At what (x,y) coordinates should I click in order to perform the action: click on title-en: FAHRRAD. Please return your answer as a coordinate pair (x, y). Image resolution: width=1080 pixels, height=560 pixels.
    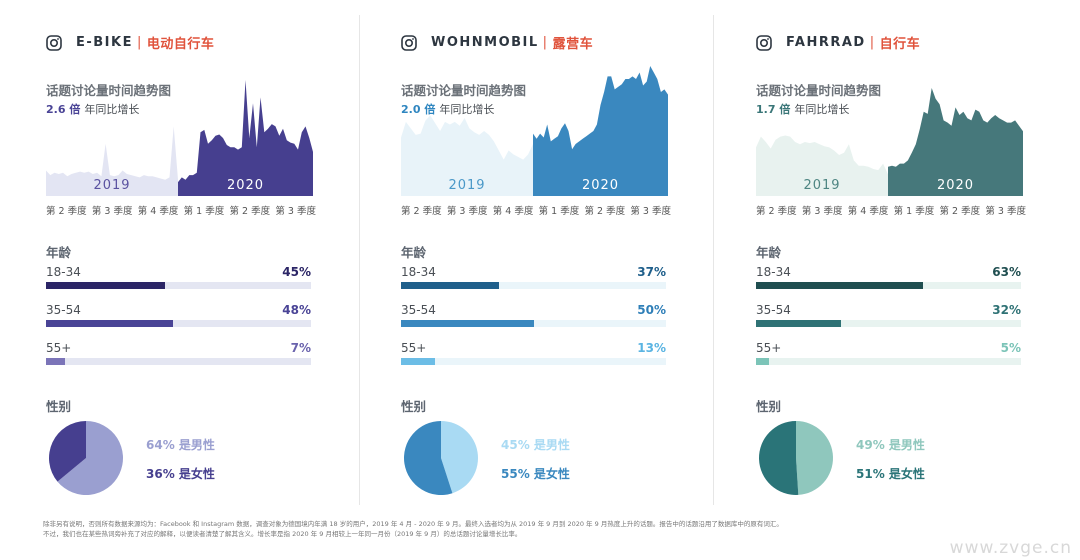
    Looking at the image, I should click on (826, 42).